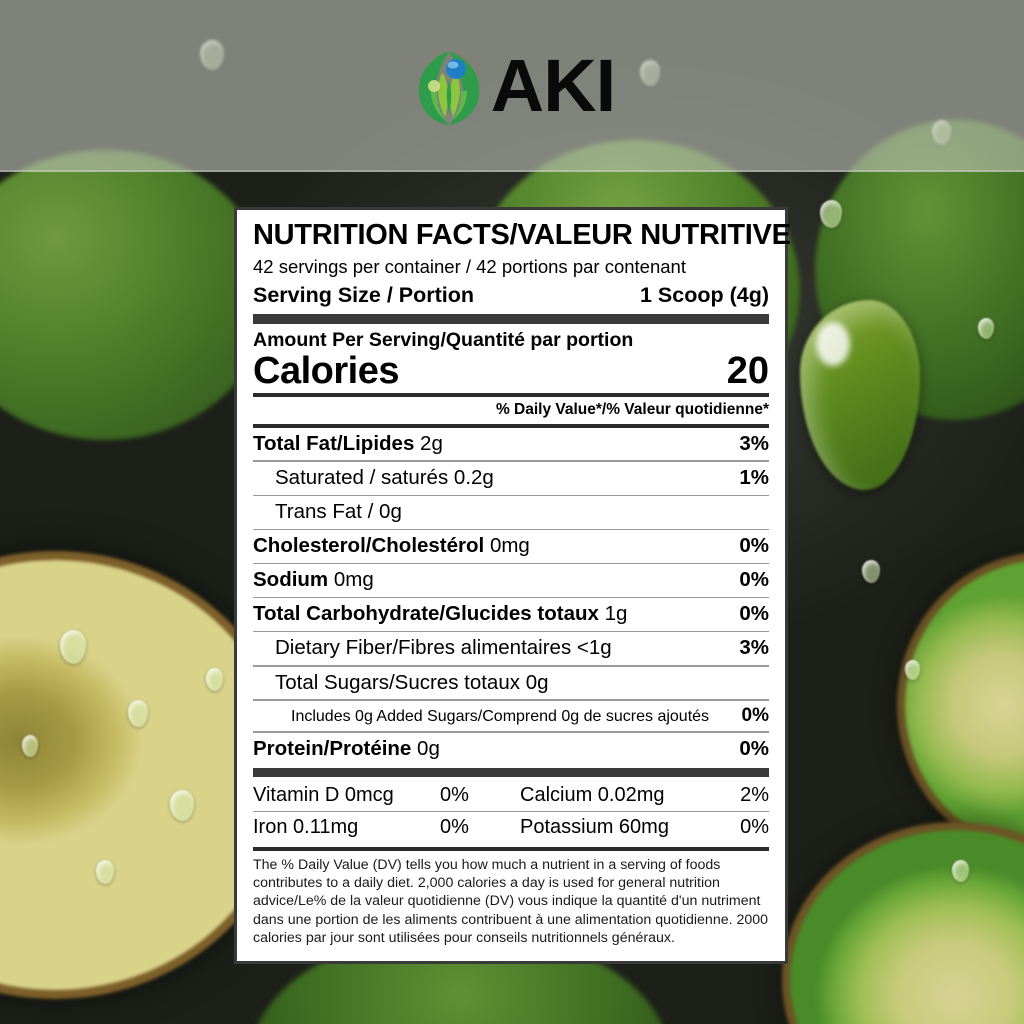 This screenshot has height=1024, width=1024. What do you see at coordinates (364, 294) in the screenshot?
I see `serving-size-label: Serving Size / Portion` at bounding box center [364, 294].